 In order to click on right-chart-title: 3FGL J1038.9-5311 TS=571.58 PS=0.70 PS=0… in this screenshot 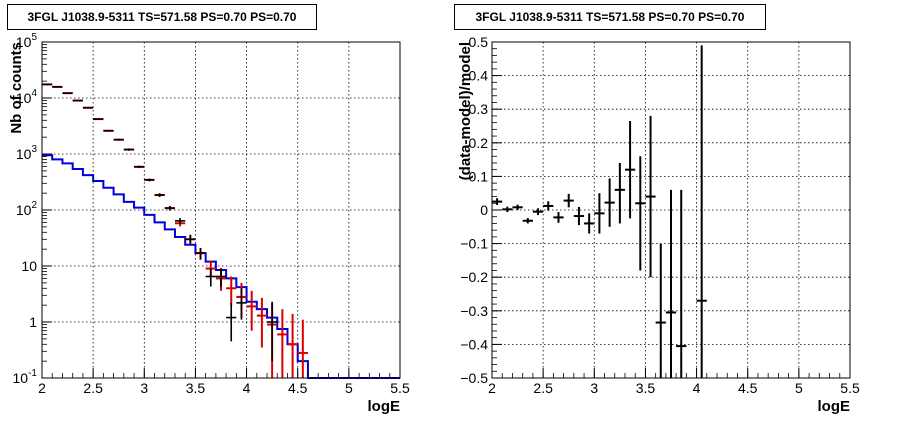, I will do `click(610, 17)`.